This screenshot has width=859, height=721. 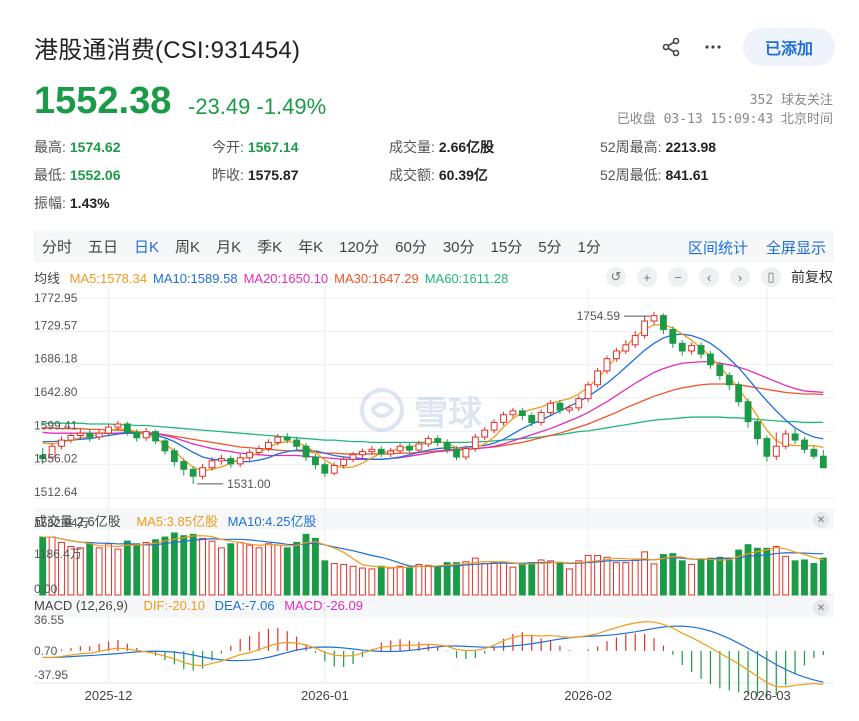 I want to click on stat-item: 最高: 1574.62, so click(x=77, y=147).